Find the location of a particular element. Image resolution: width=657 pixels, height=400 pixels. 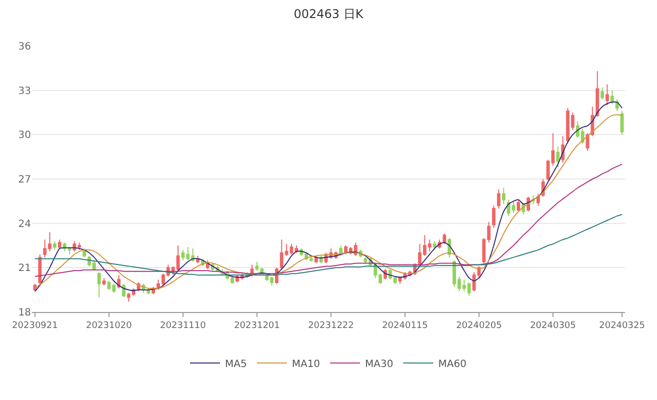

chart-title: 002463 日K is located at coordinates (329, 14).